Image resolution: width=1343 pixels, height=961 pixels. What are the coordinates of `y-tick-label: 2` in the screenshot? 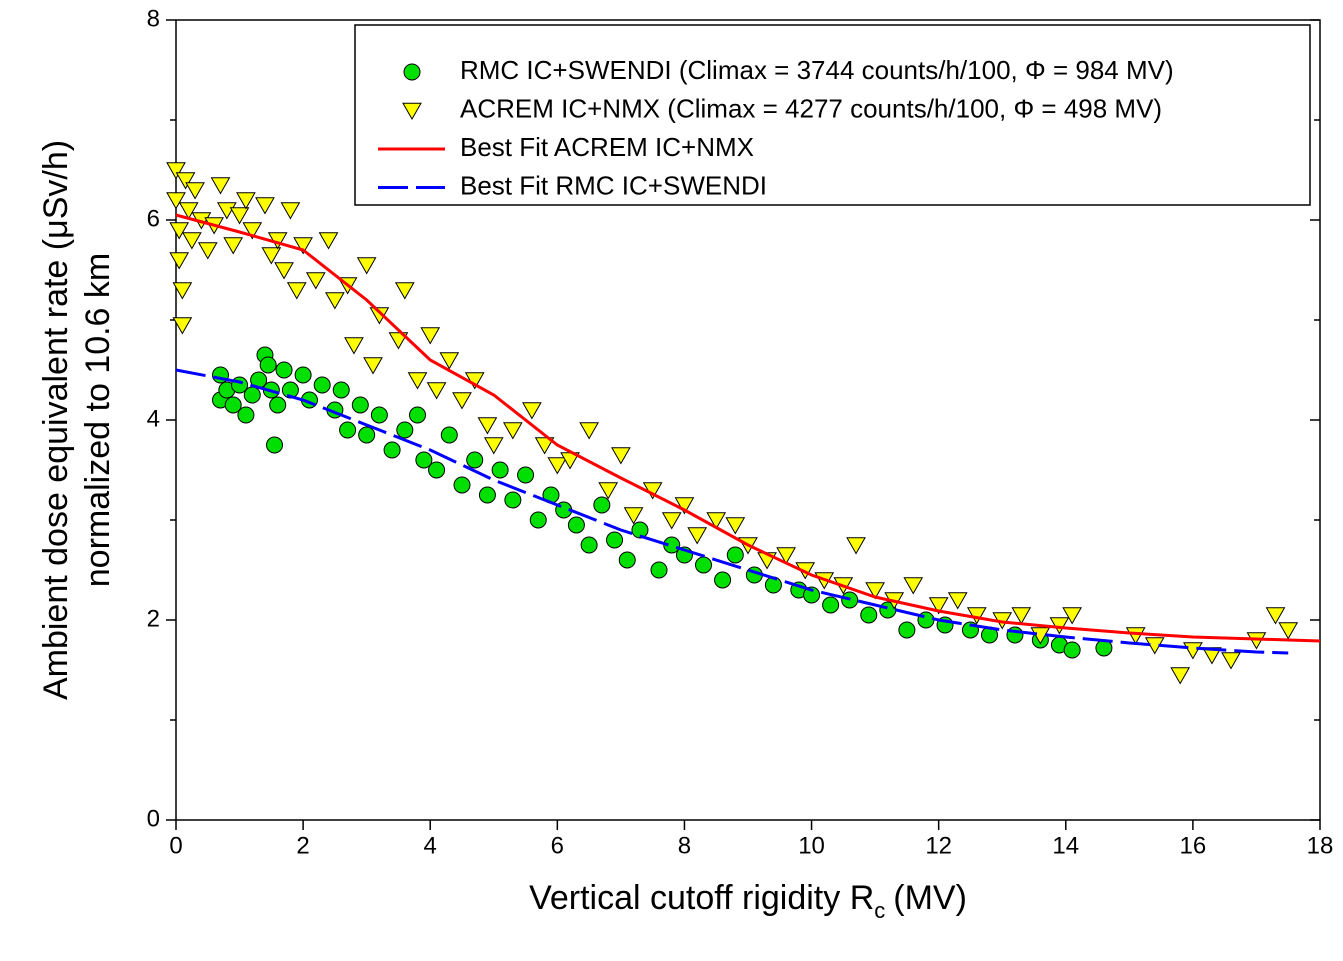 It's located at (153, 618).